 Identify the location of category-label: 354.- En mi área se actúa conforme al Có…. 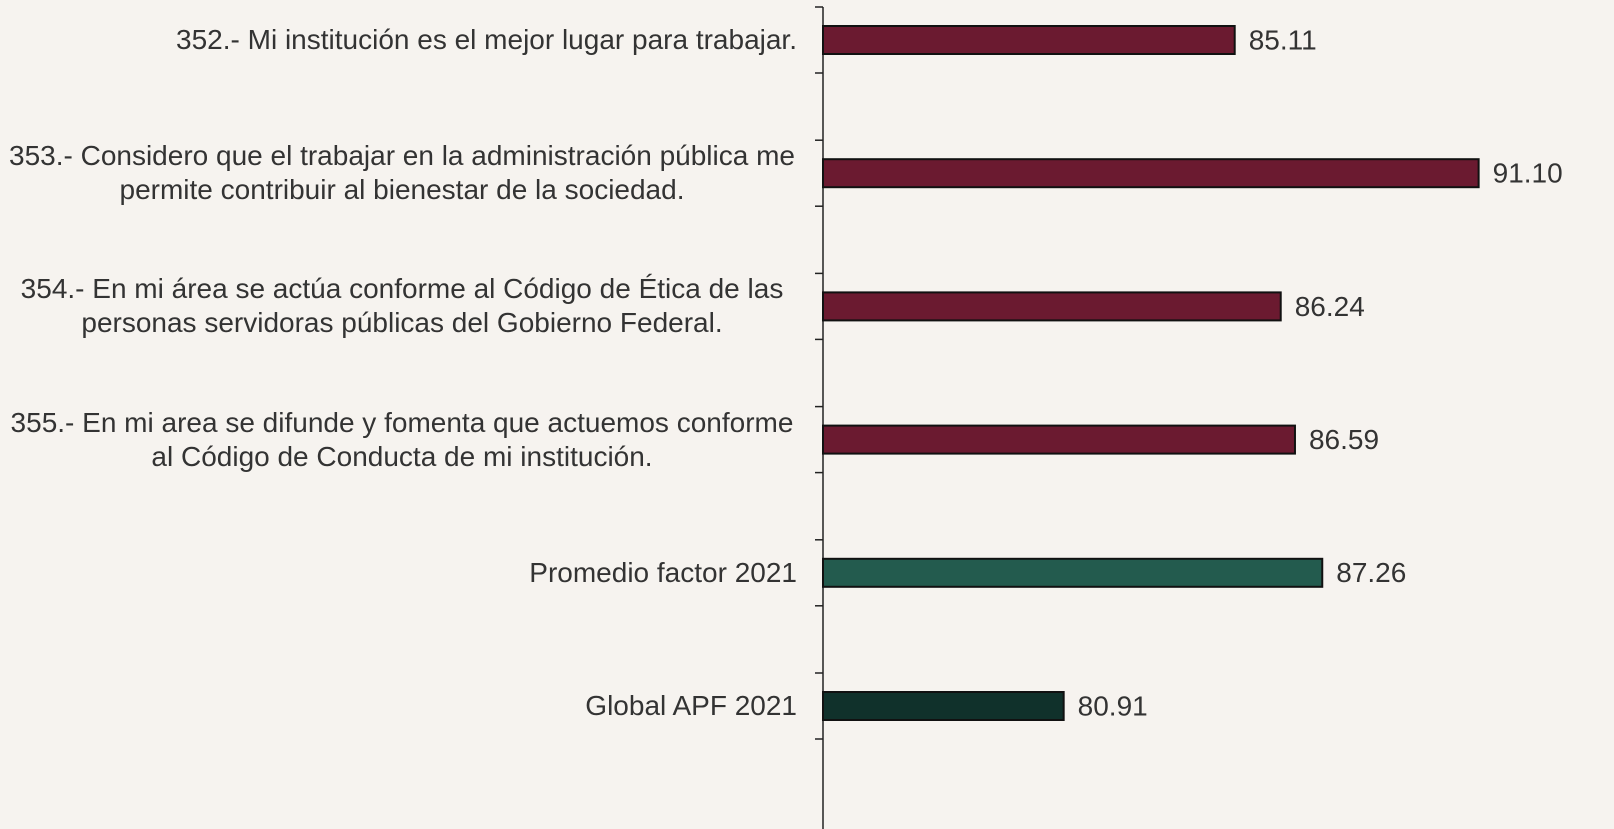
(402, 306).